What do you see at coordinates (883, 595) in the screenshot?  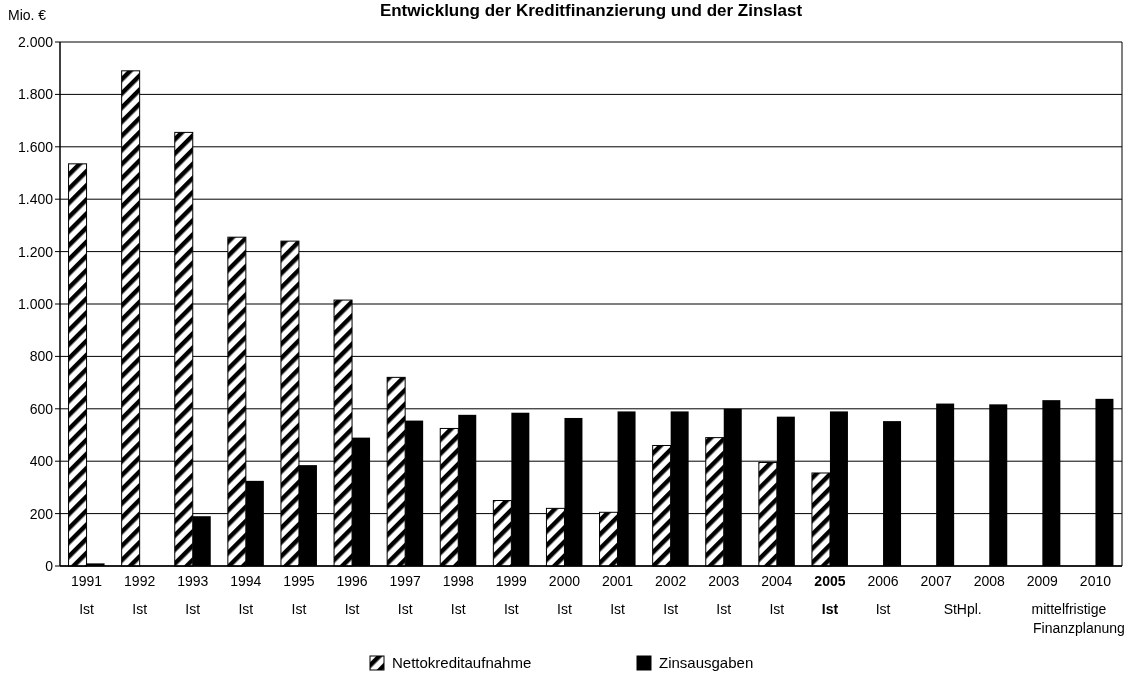 I see `x-tick-label: 2006 Ist` at bounding box center [883, 595].